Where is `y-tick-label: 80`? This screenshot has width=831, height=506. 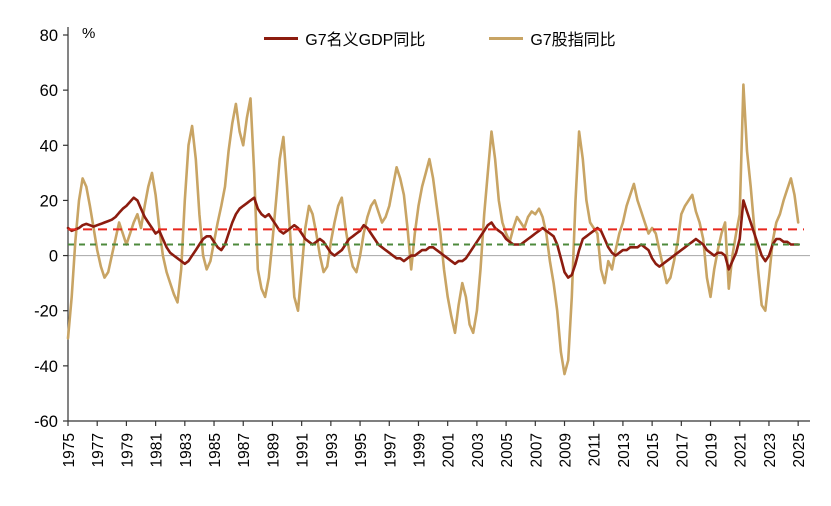 y-tick-label: 80 is located at coordinates (49, 36).